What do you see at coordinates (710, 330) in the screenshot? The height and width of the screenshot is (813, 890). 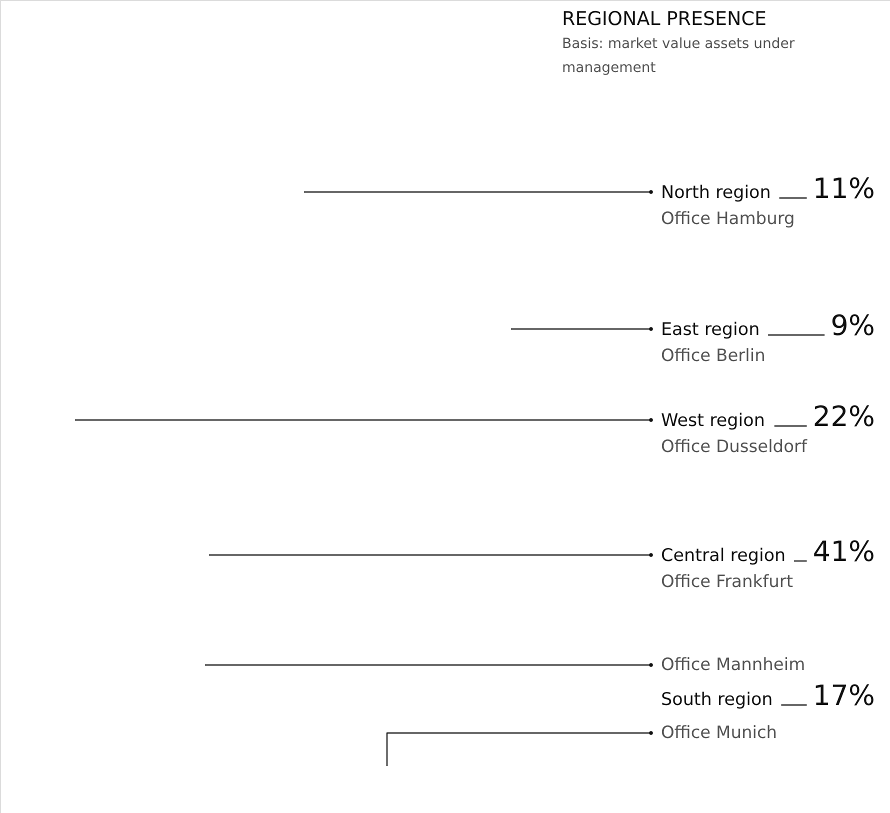 I see `category-label: East region` at bounding box center [710, 330].